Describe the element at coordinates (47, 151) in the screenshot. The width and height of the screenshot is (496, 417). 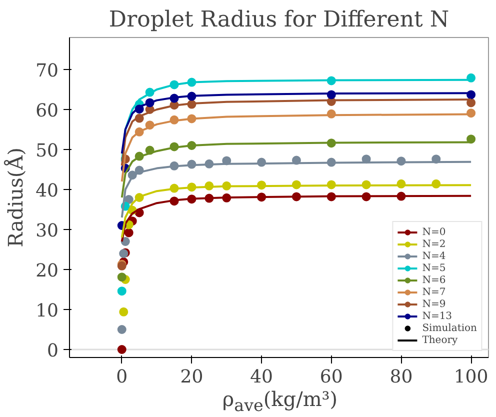
I see `y-tick-label: 50` at that location.